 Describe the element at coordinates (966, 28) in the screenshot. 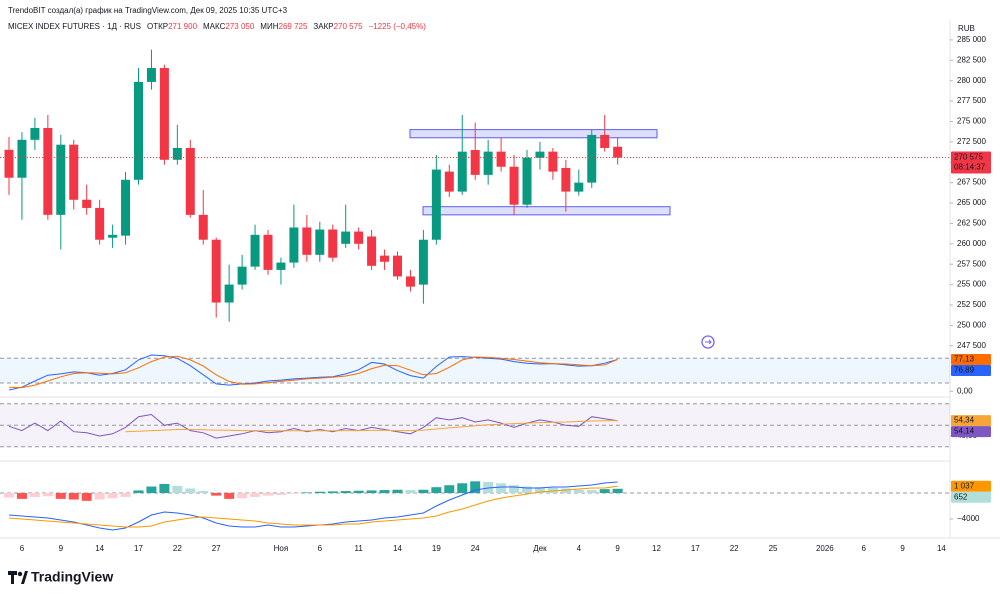

I see `currency: RUB` at that location.